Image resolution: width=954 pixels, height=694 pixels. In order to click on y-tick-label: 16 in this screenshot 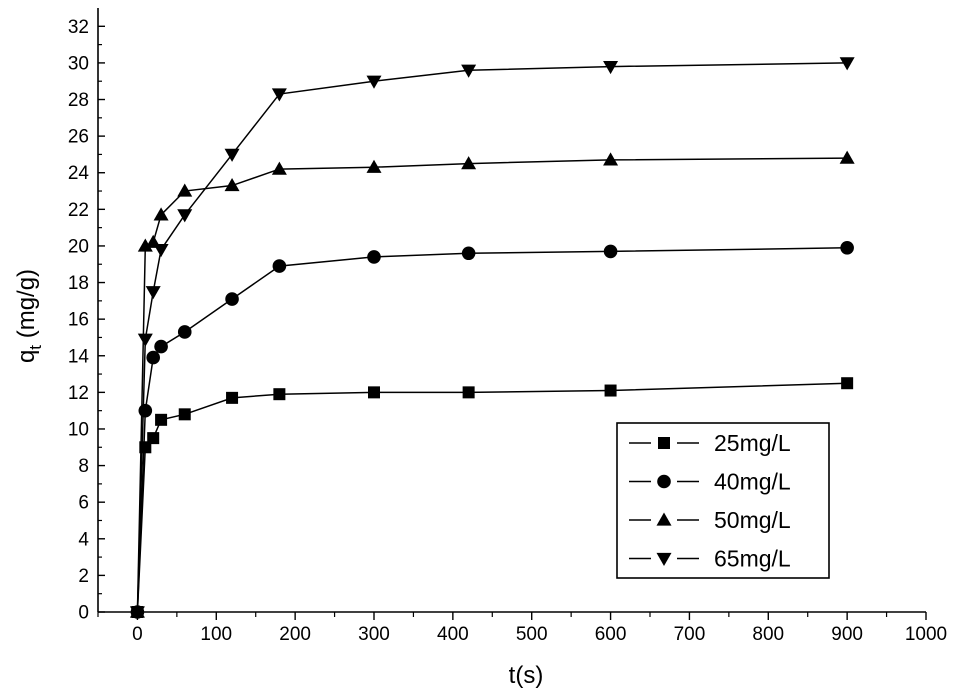, I will do `click(78, 320)`.